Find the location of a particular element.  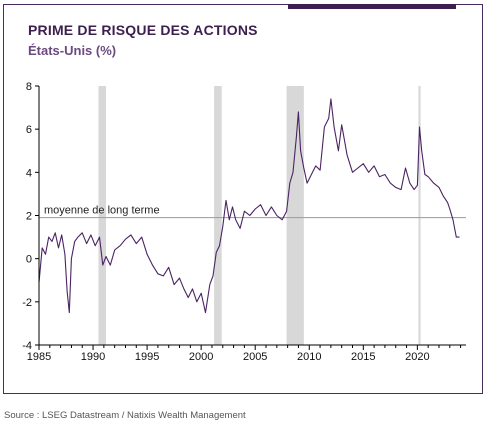

x-tick-label: 2015 is located at coordinates (363, 357).